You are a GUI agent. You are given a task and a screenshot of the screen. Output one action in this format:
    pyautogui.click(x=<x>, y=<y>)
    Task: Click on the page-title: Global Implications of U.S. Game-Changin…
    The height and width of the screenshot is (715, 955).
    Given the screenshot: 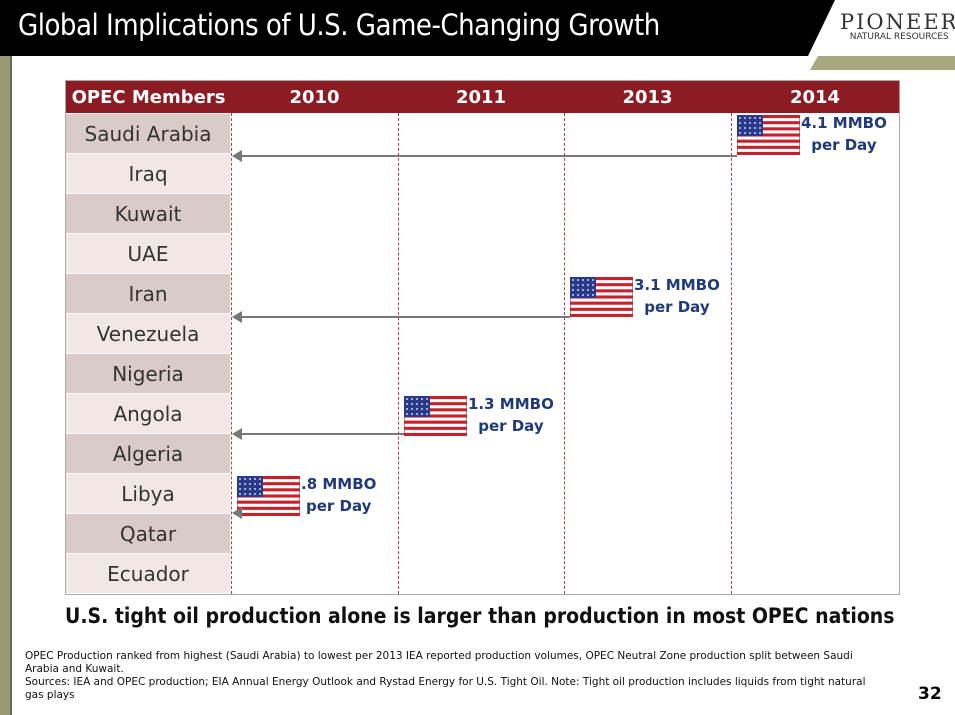 What is the action you would take?
    pyautogui.click(x=339, y=25)
    